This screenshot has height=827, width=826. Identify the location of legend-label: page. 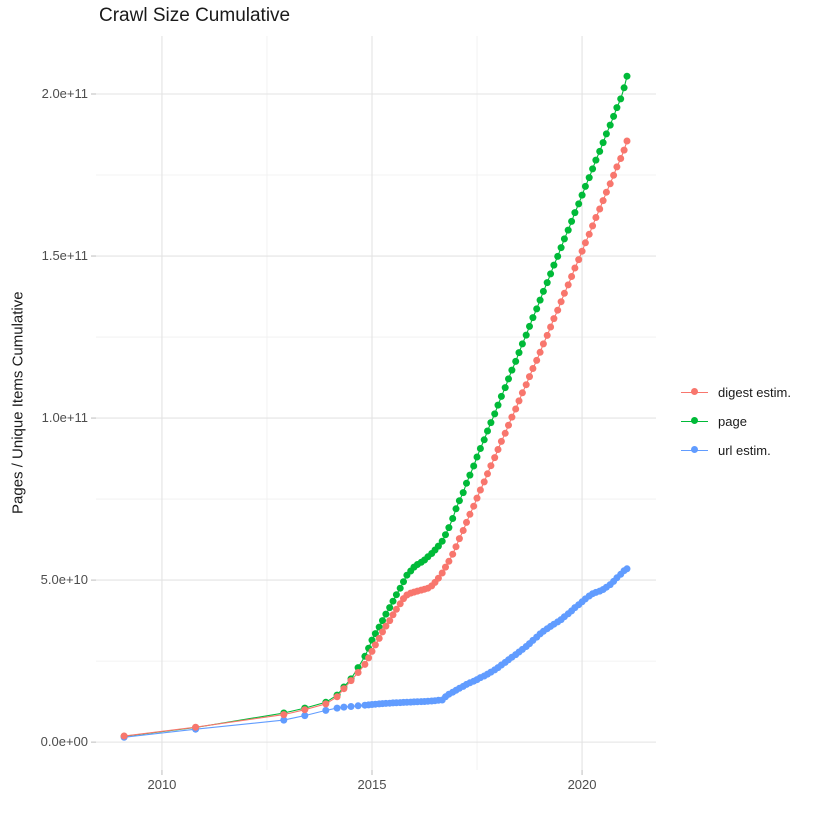
(732, 421).